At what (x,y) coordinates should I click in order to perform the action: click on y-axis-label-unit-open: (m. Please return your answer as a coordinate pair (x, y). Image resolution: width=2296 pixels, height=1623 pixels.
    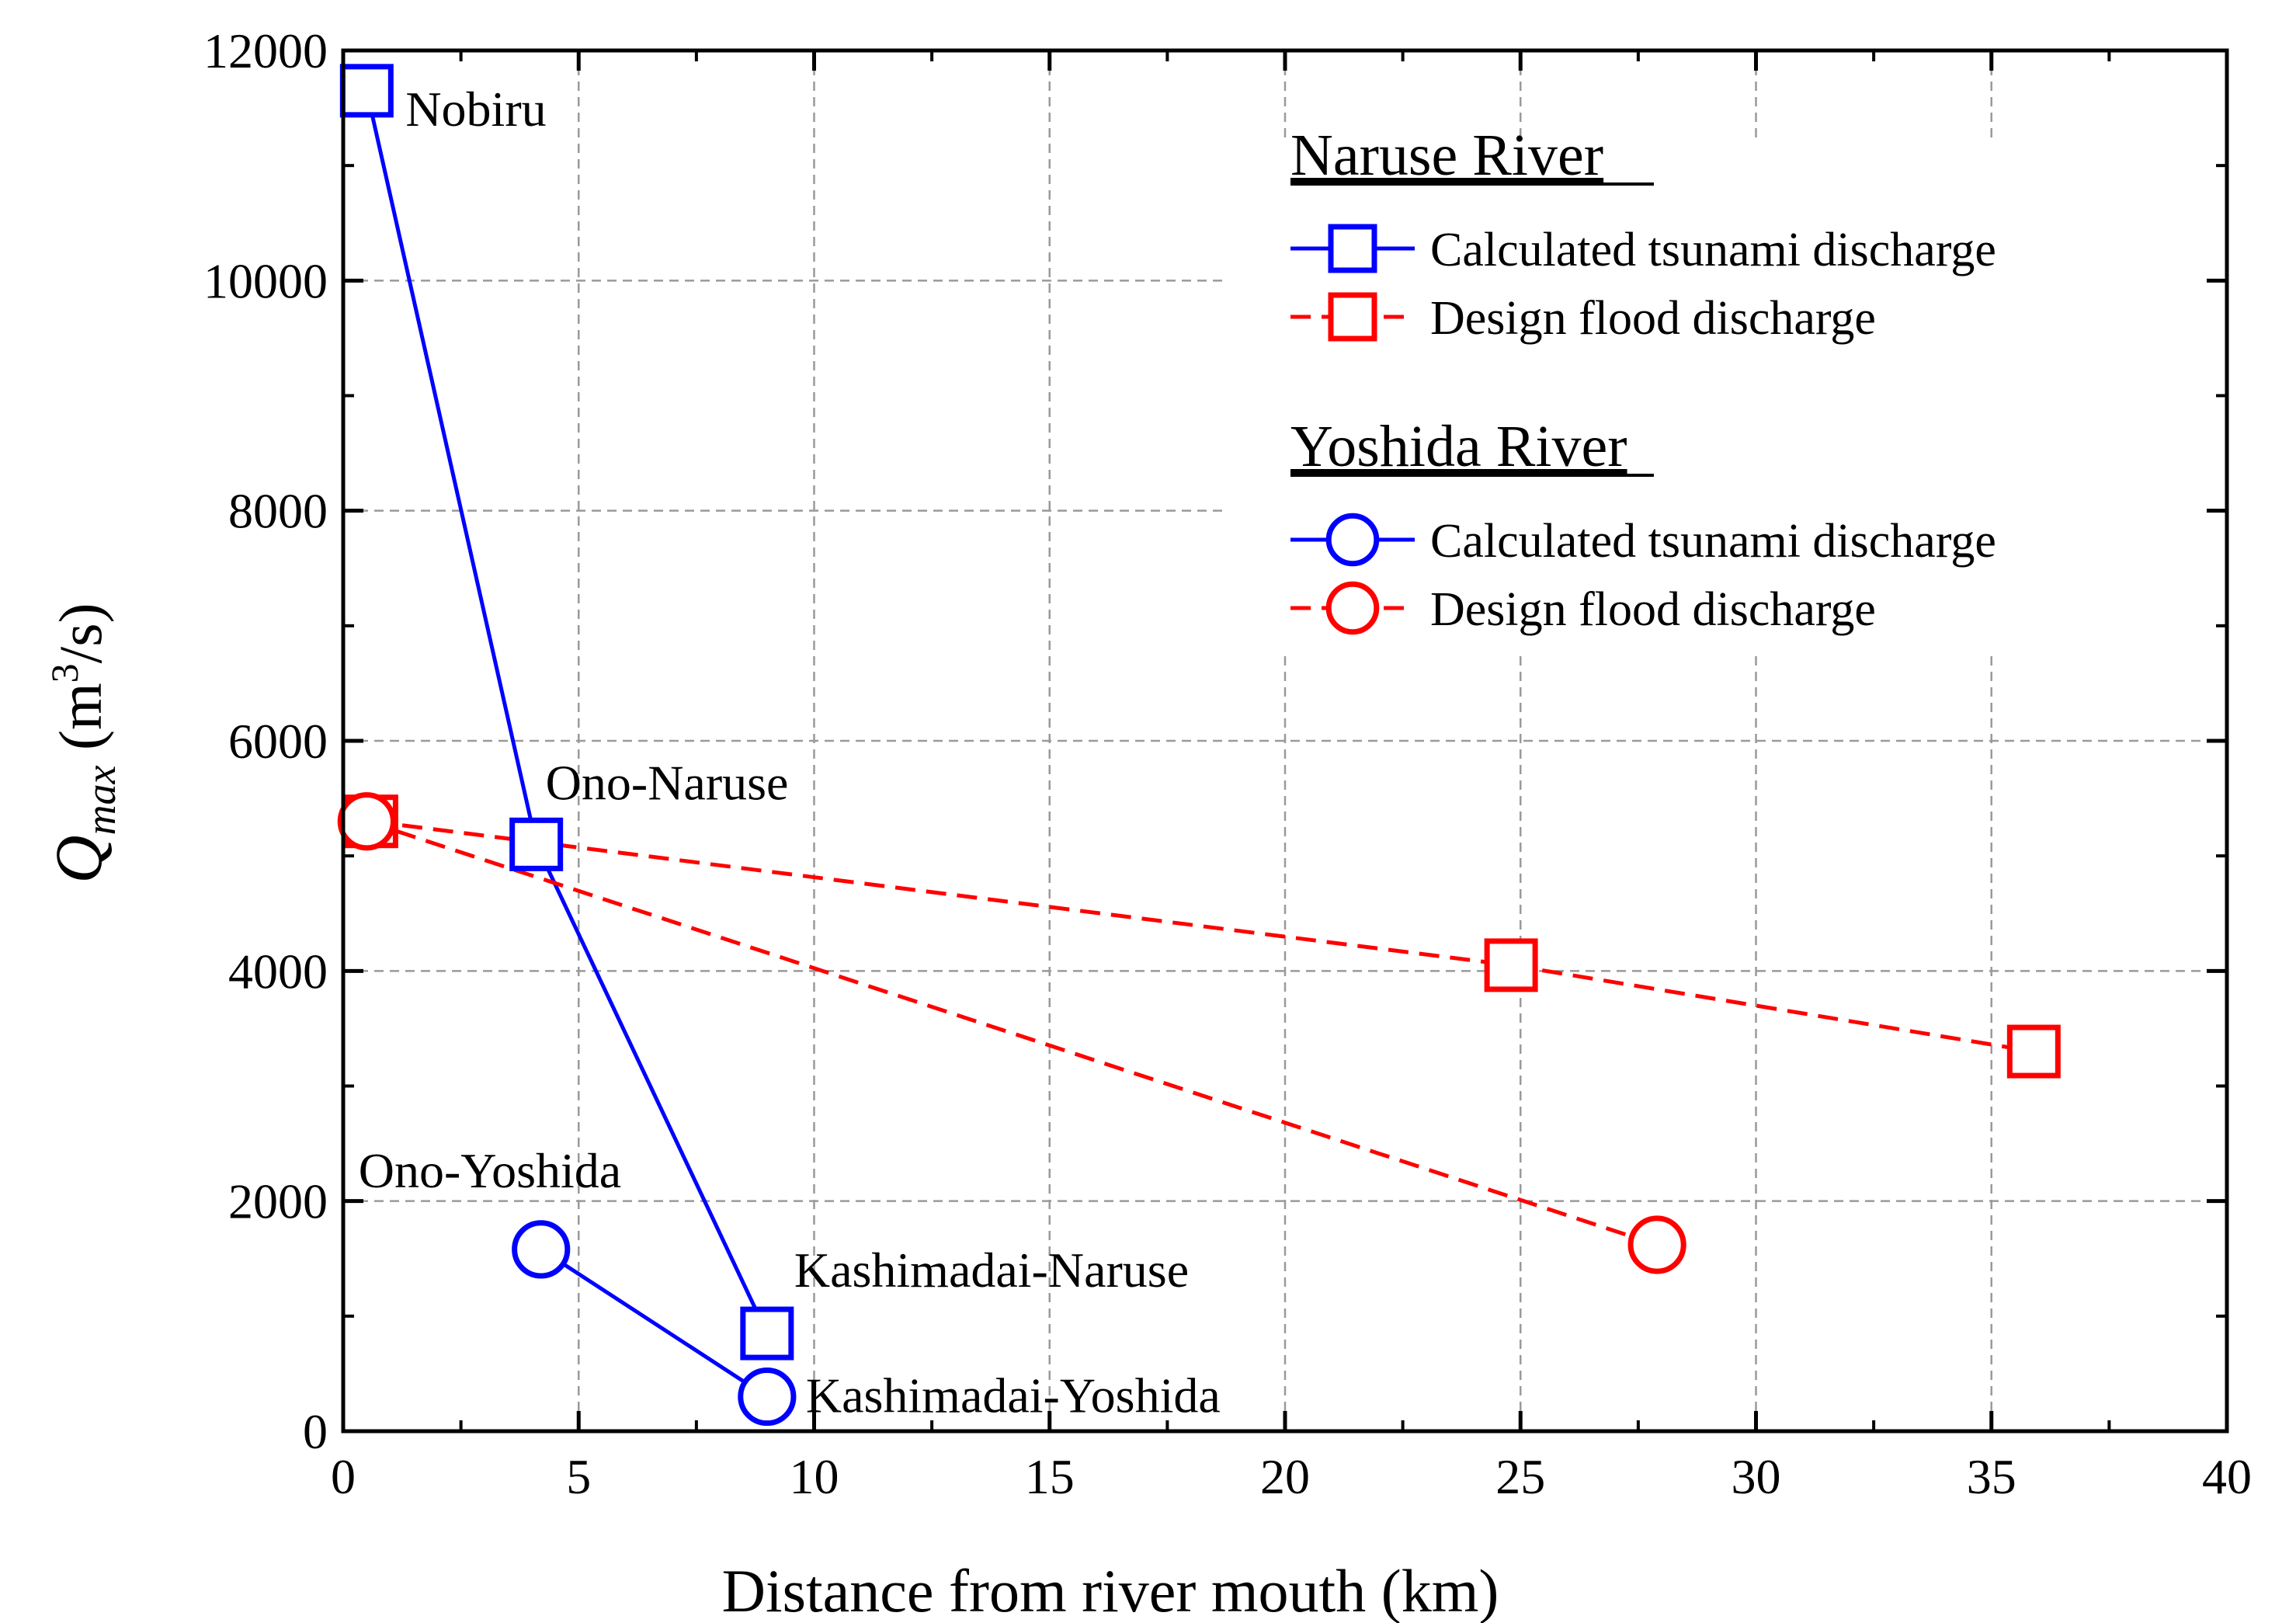
    Looking at the image, I should click on (81, 724).